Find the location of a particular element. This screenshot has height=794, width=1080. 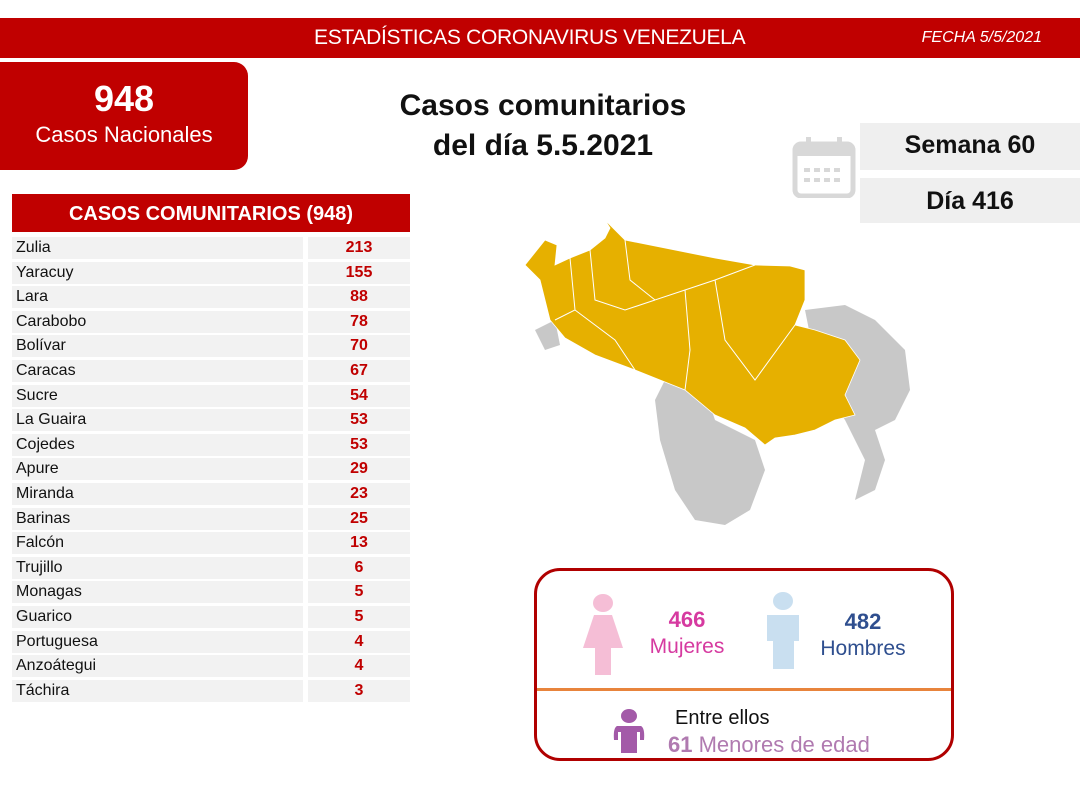

table-row: Yaracuy 155 is located at coordinates (211, 272).